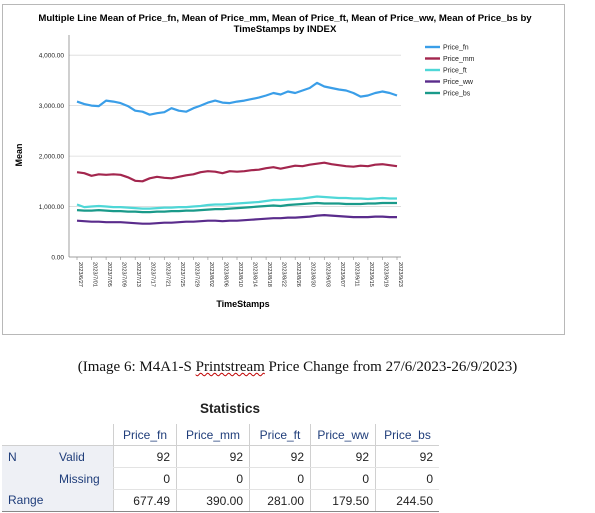  I want to click on table-cell: 677.49, so click(145, 500).